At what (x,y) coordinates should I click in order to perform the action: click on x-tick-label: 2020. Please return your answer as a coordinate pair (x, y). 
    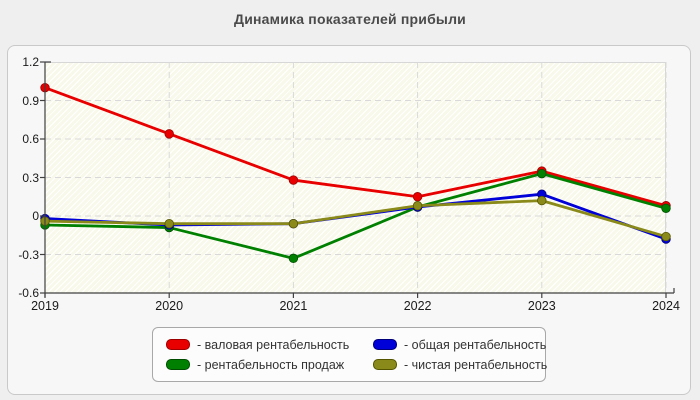
    Looking at the image, I should click on (169, 306).